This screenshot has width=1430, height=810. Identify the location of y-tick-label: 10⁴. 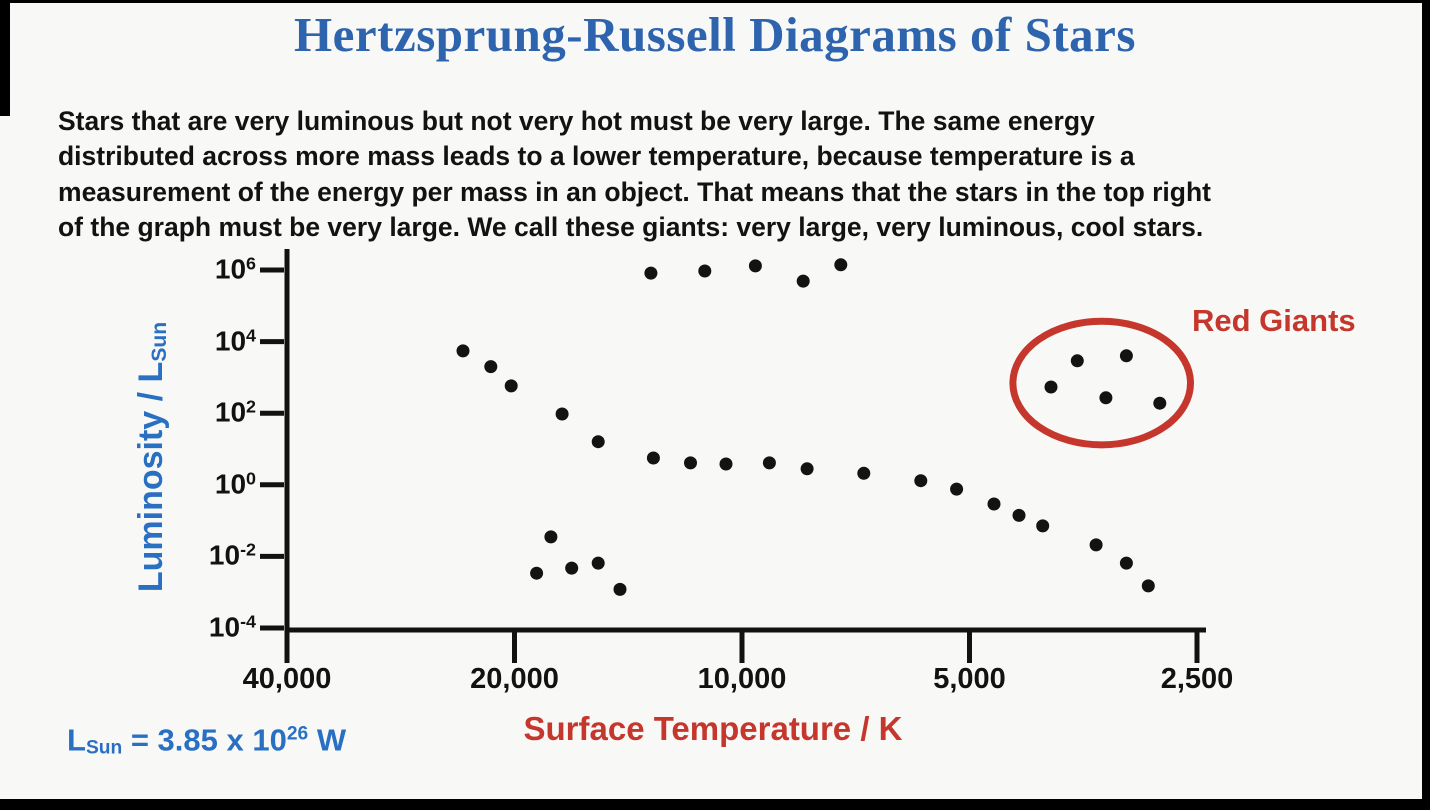
(235, 340).